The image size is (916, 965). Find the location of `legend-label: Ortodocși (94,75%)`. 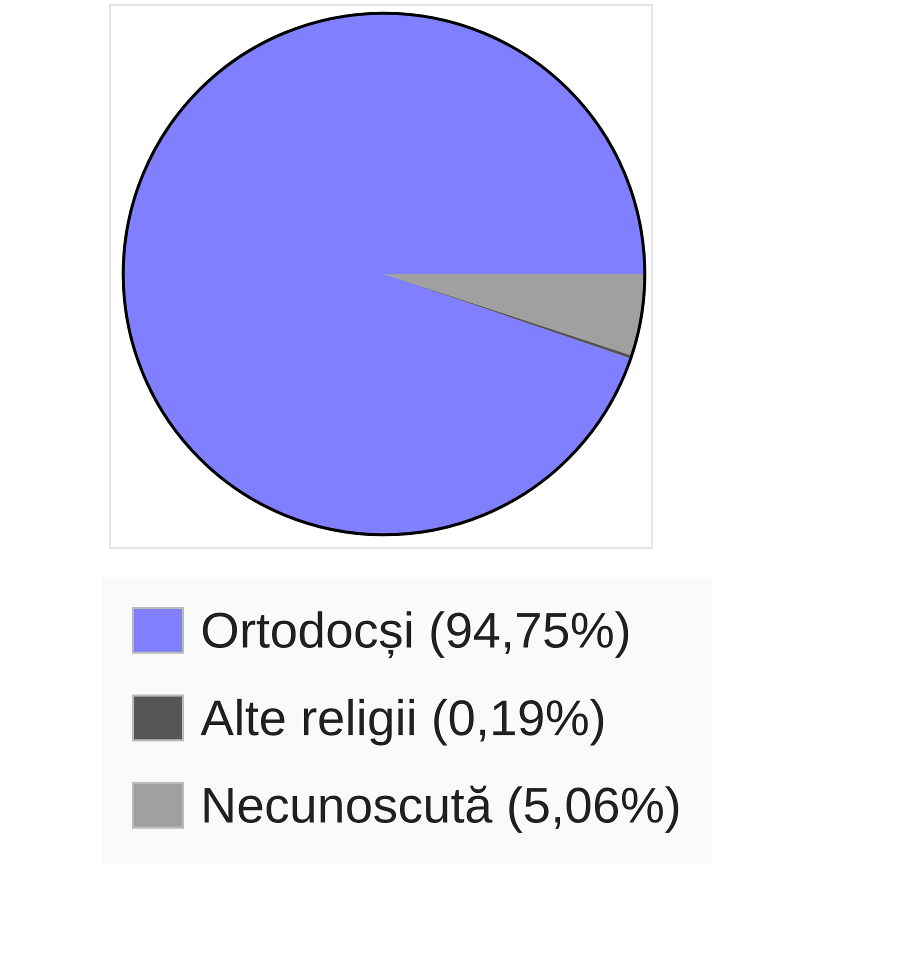

legend-label: Ortodocși (94,75%) is located at coordinates (415, 634).